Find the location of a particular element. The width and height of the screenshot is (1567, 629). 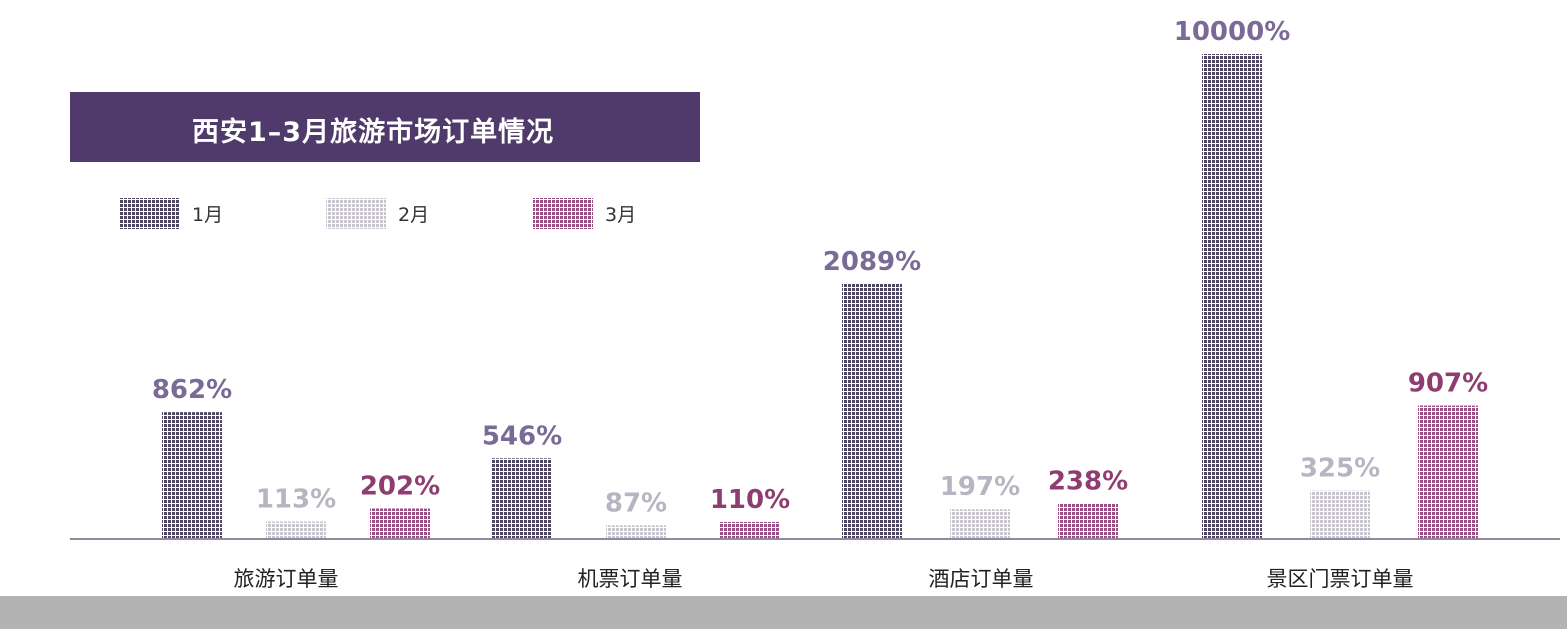

category-label-4: 景区门票订单量 is located at coordinates (1340, 579).